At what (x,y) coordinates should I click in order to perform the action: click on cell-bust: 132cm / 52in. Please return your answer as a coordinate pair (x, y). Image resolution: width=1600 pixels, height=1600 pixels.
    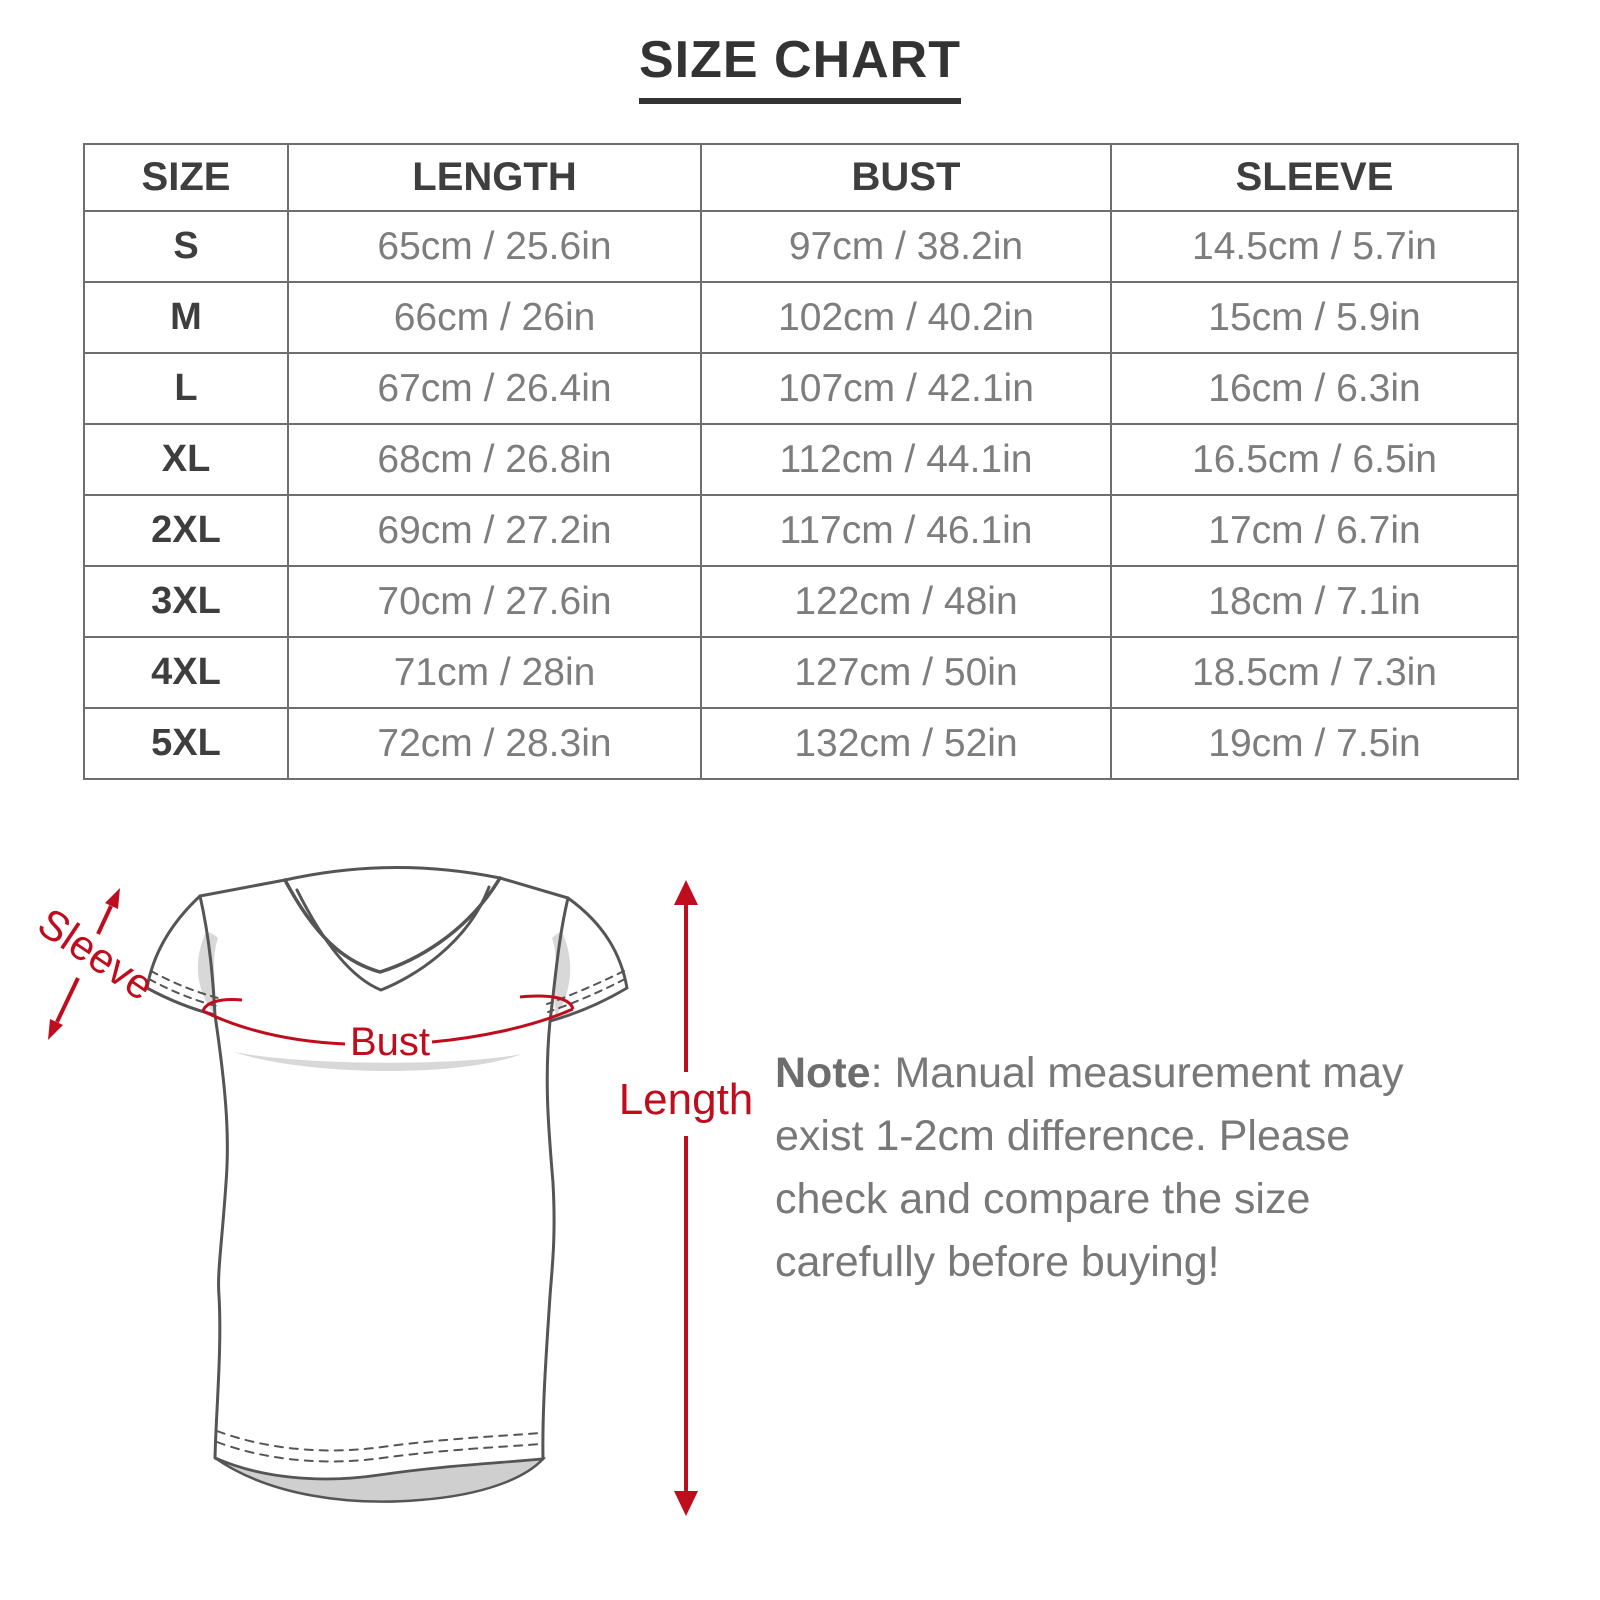
    Looking at the image, I should click on (906, 743).